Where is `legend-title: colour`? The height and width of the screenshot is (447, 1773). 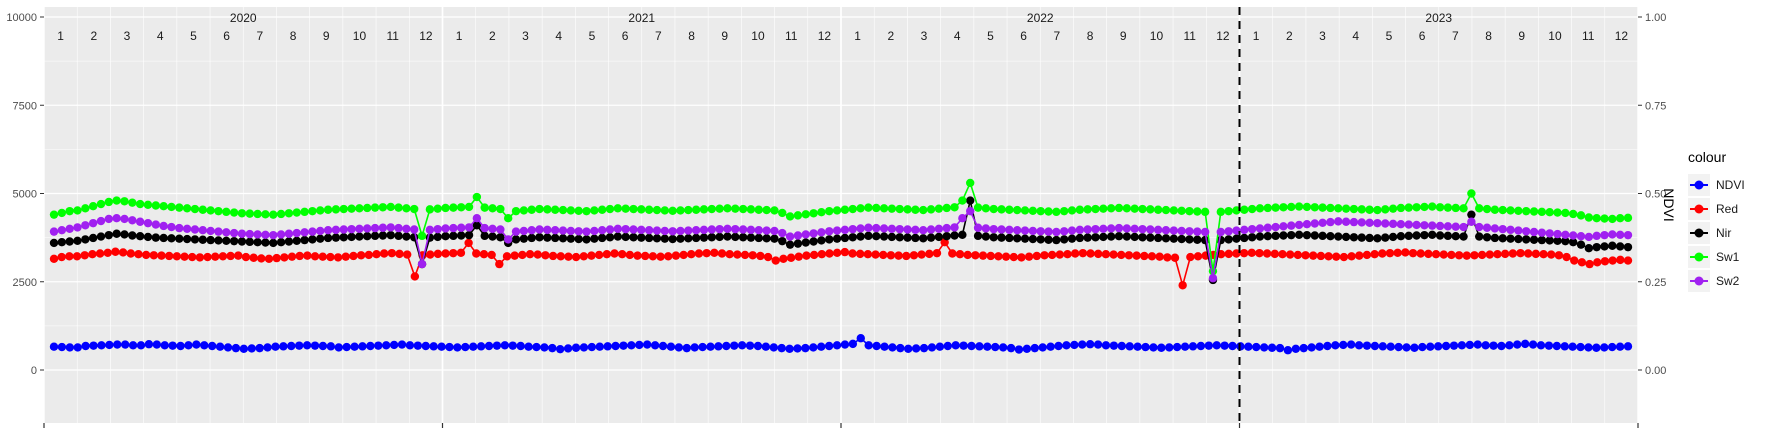
legend-title: colour is located at coordinates (1707, 157).